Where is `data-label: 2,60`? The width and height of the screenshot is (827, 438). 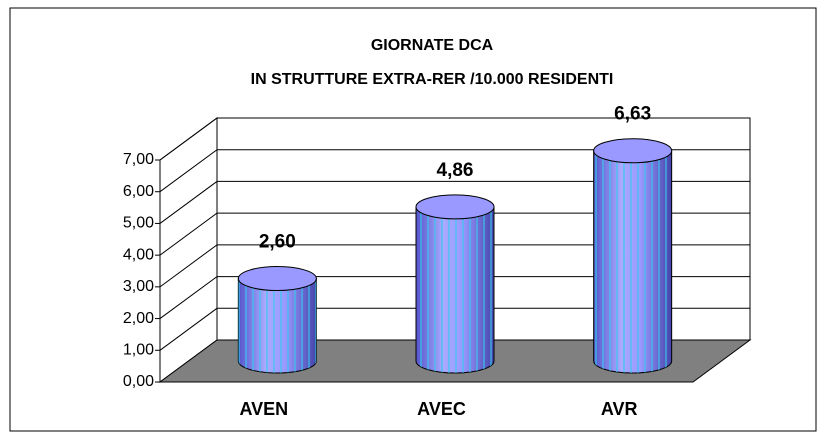
data-label: 2,60 is located at coordinates (277, 242).